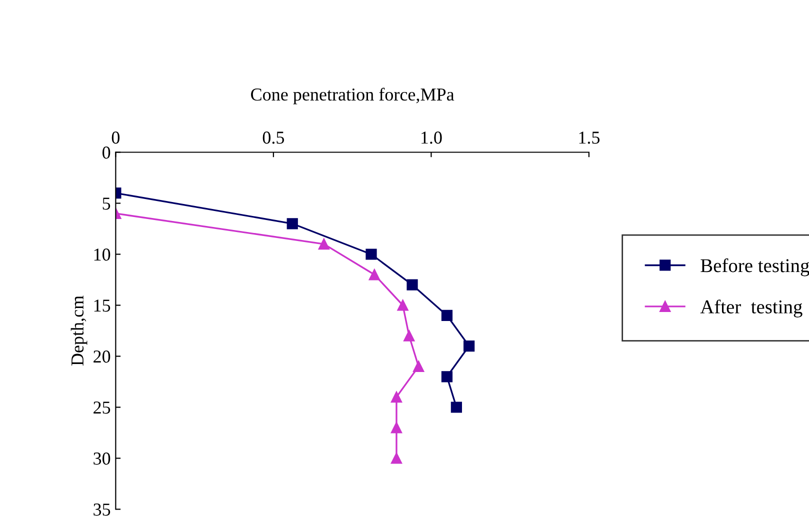 The height and width of the screenshot is (525, 809). Describe the element at coordinates (116, 138) in the screenshot. I see `x-tick-label: 0` at that location.